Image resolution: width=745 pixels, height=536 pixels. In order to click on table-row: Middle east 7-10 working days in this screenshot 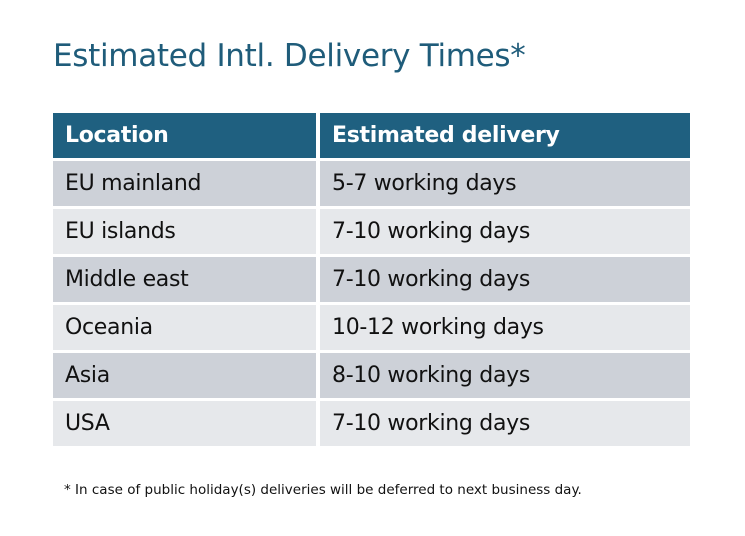, I will do `click(371, 279)`.